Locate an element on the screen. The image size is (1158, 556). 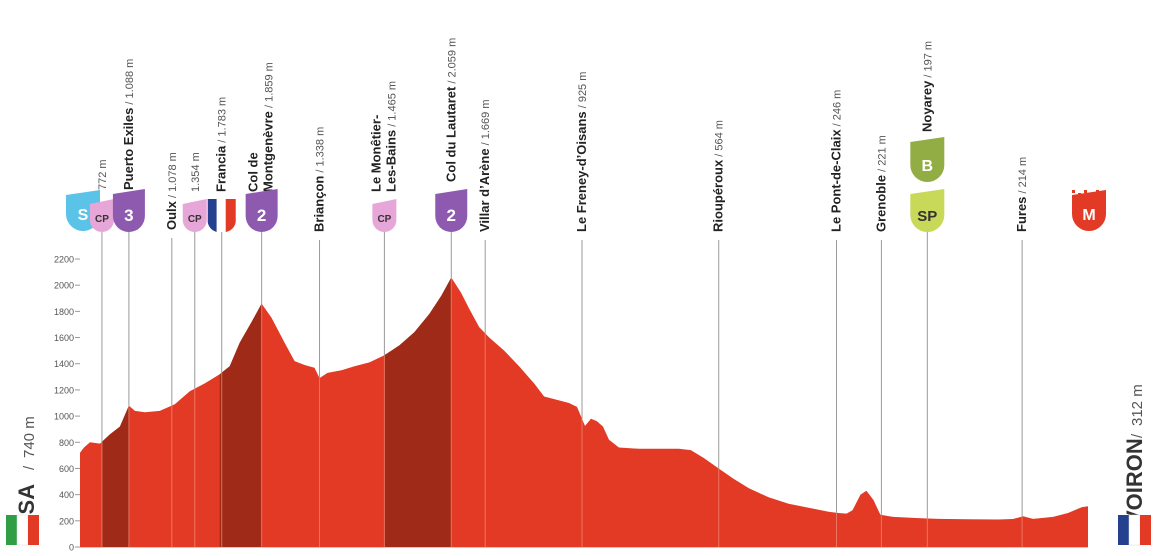
marker-label: Grenoble / 221 m is located at coordinates (880, 183).